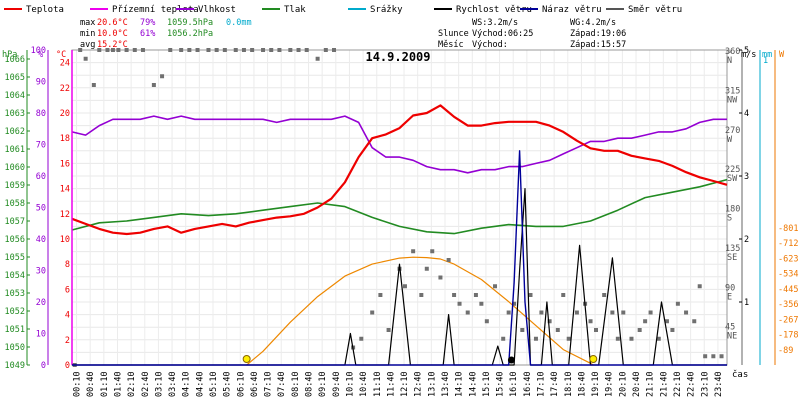 The image size is (800, 400). I want to click on x-axis-label: čas, so click(740, 374).